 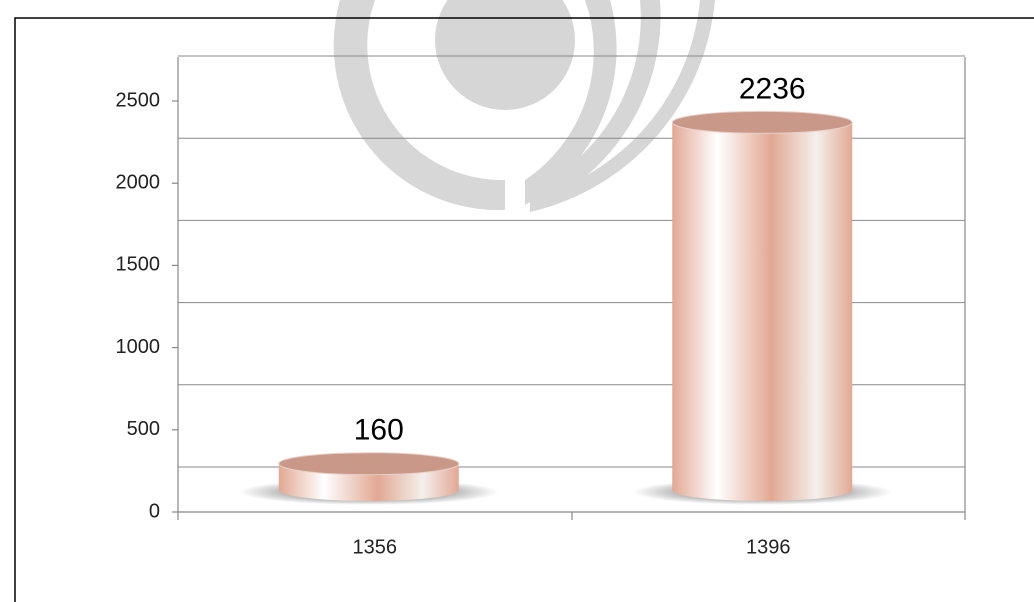 I want to click on x-tick-label: 1356, so click(x=375, y=547).